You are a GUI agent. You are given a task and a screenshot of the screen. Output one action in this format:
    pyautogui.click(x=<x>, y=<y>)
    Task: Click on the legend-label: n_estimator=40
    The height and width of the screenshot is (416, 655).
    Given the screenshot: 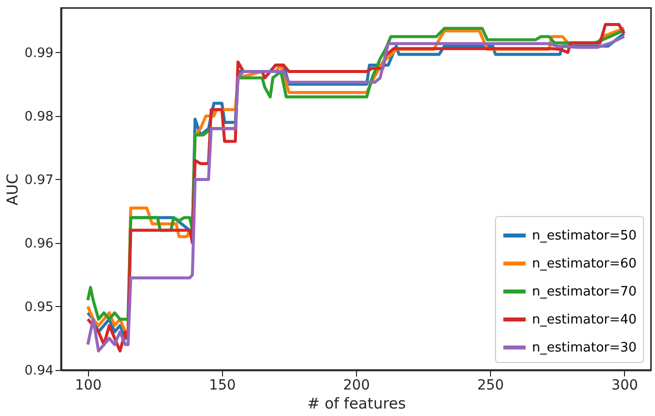 What is the action you would take?
    pyautogui.click(x=584, y=320)
    